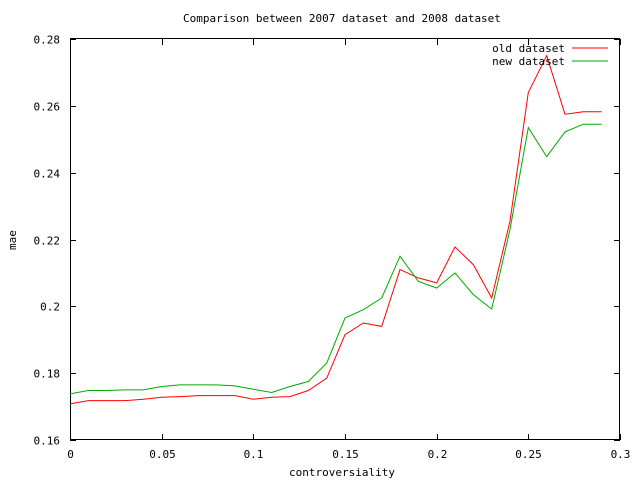  I want to click on x-tick-label: 0, so click(70, 454).